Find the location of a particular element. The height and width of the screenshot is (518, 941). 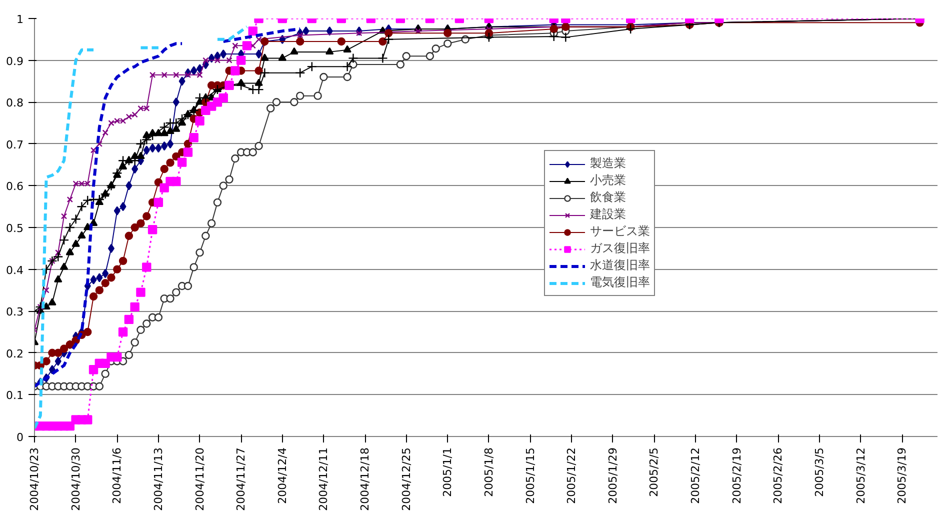

x-tick-label: 2004/10/23 is located at coordinates (34, 479).